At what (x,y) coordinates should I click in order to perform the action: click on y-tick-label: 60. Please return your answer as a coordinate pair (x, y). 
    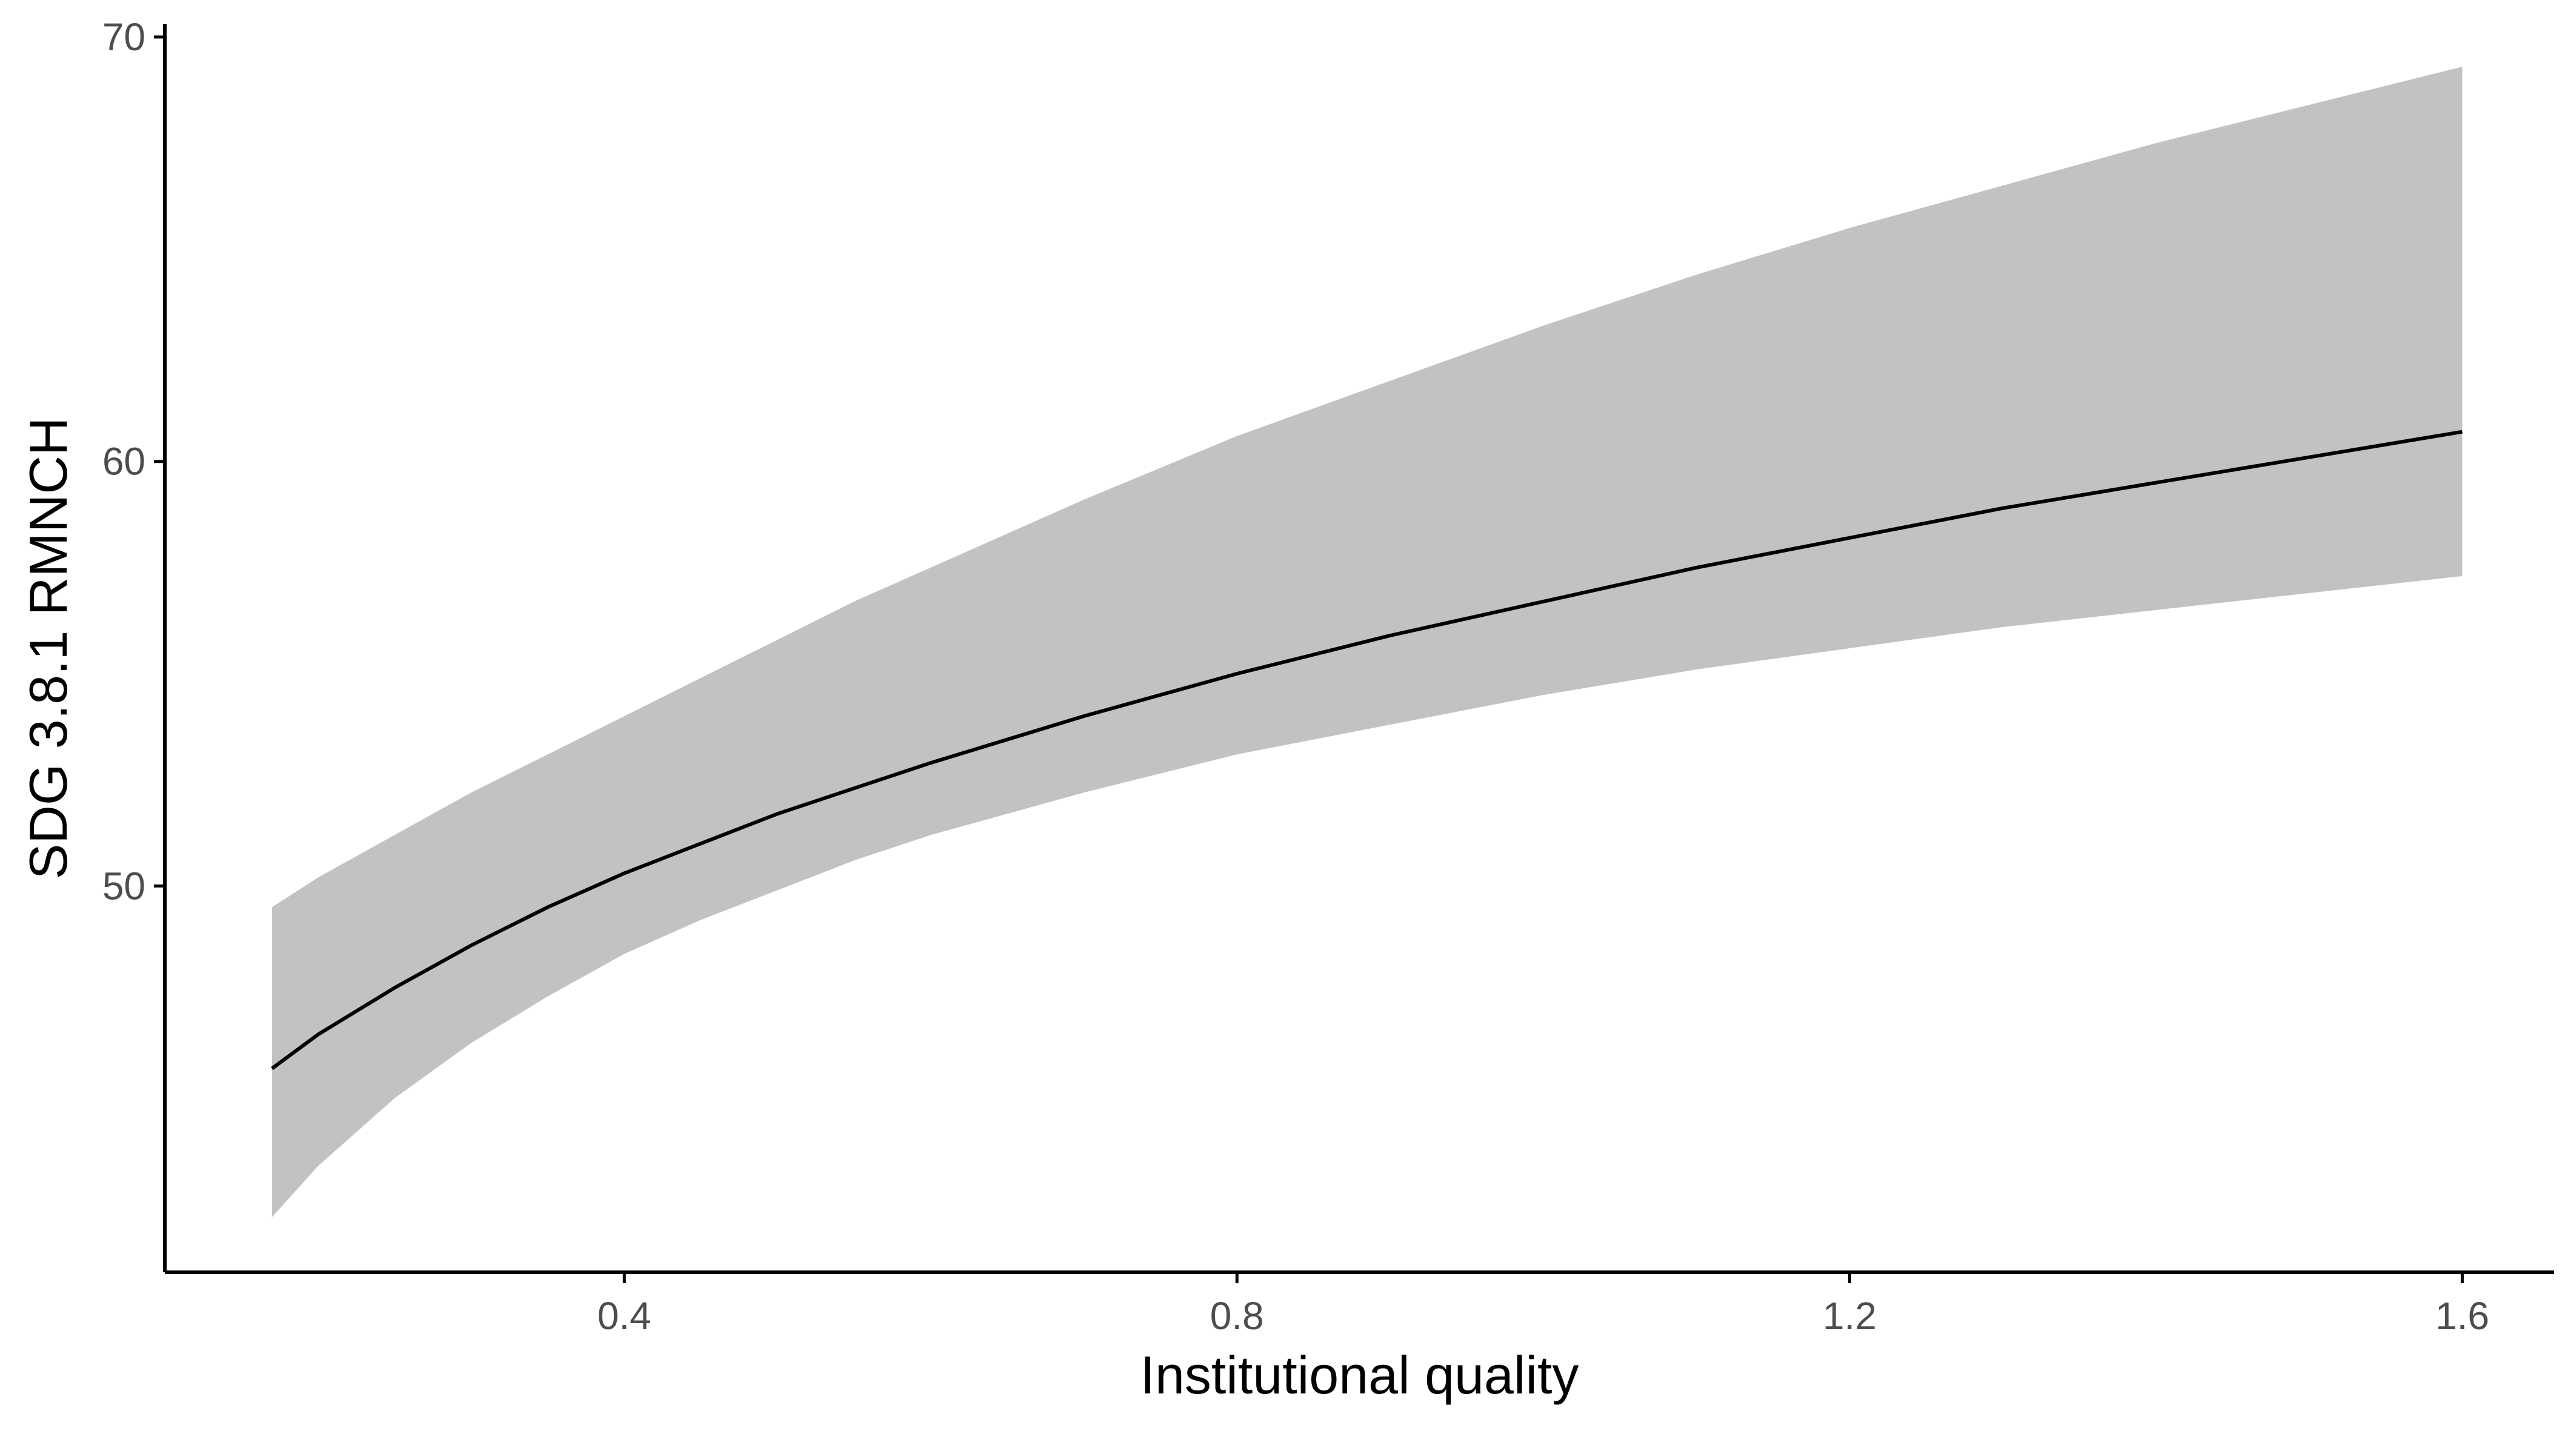
    Looking at the image, I should click on (123, 461).